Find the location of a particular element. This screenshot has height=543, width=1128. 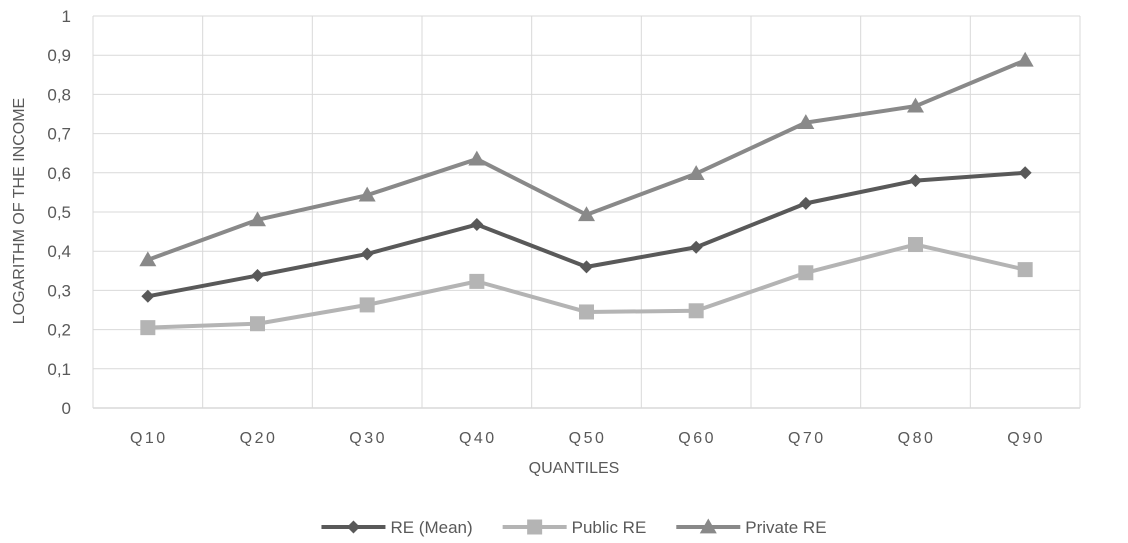

y-tick-label: 0,6 is located at coordinates (59, 173).